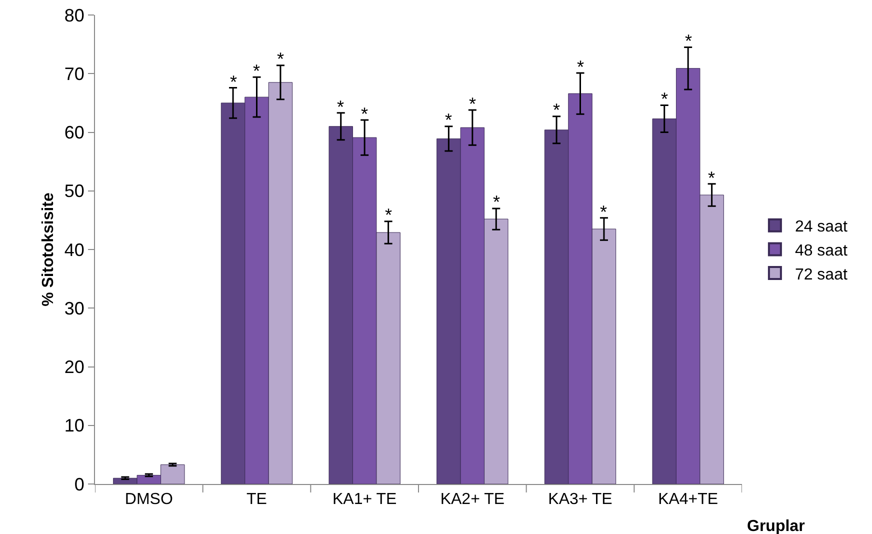  I want to click on x-tick-label: DMSO, so click(148, 499).